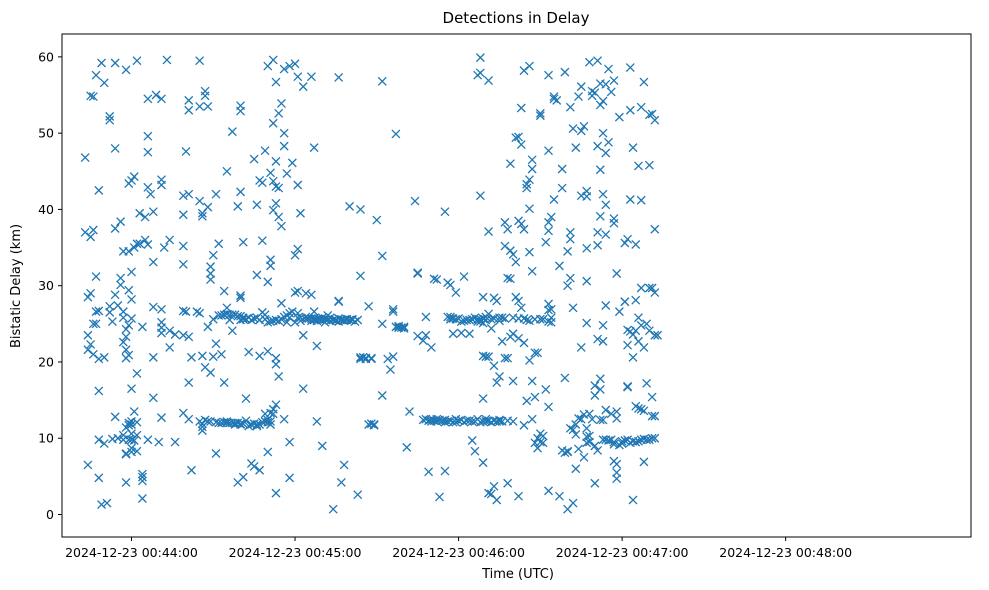 This screenshot has width=989, height=590. I want to click on y-tick-label: 50, so click(46, 133).